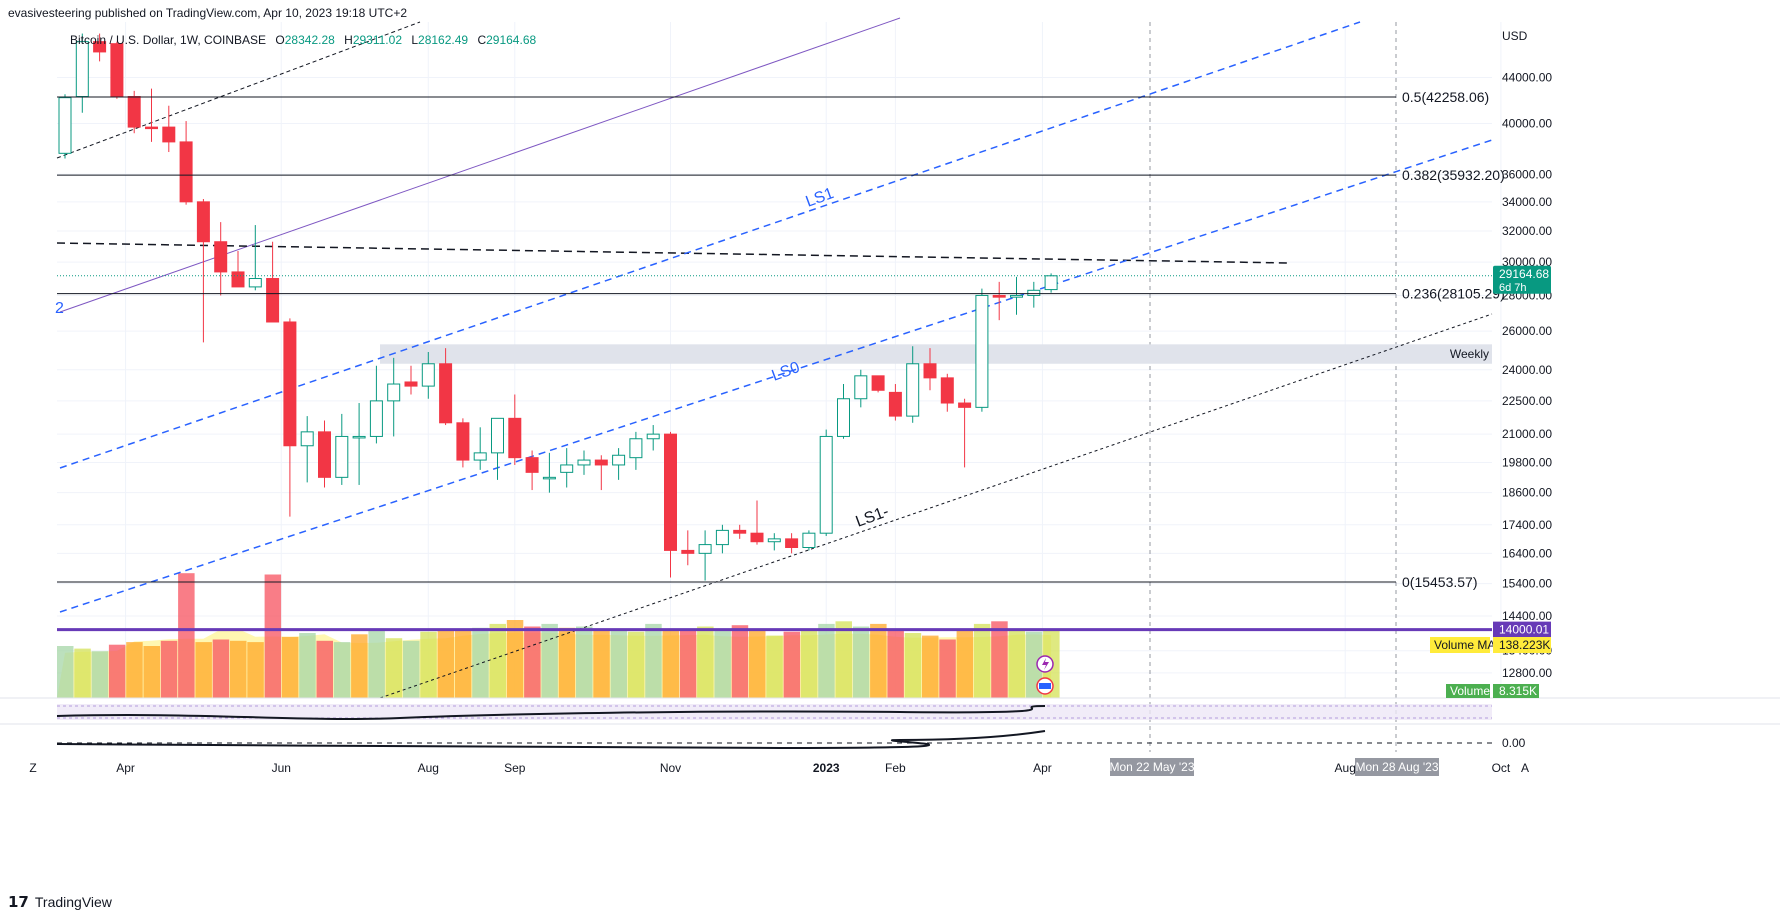  Describe the element at coordinates (1527, 202) in the screenshot. I see `price-tick: 34000.00` at that location.